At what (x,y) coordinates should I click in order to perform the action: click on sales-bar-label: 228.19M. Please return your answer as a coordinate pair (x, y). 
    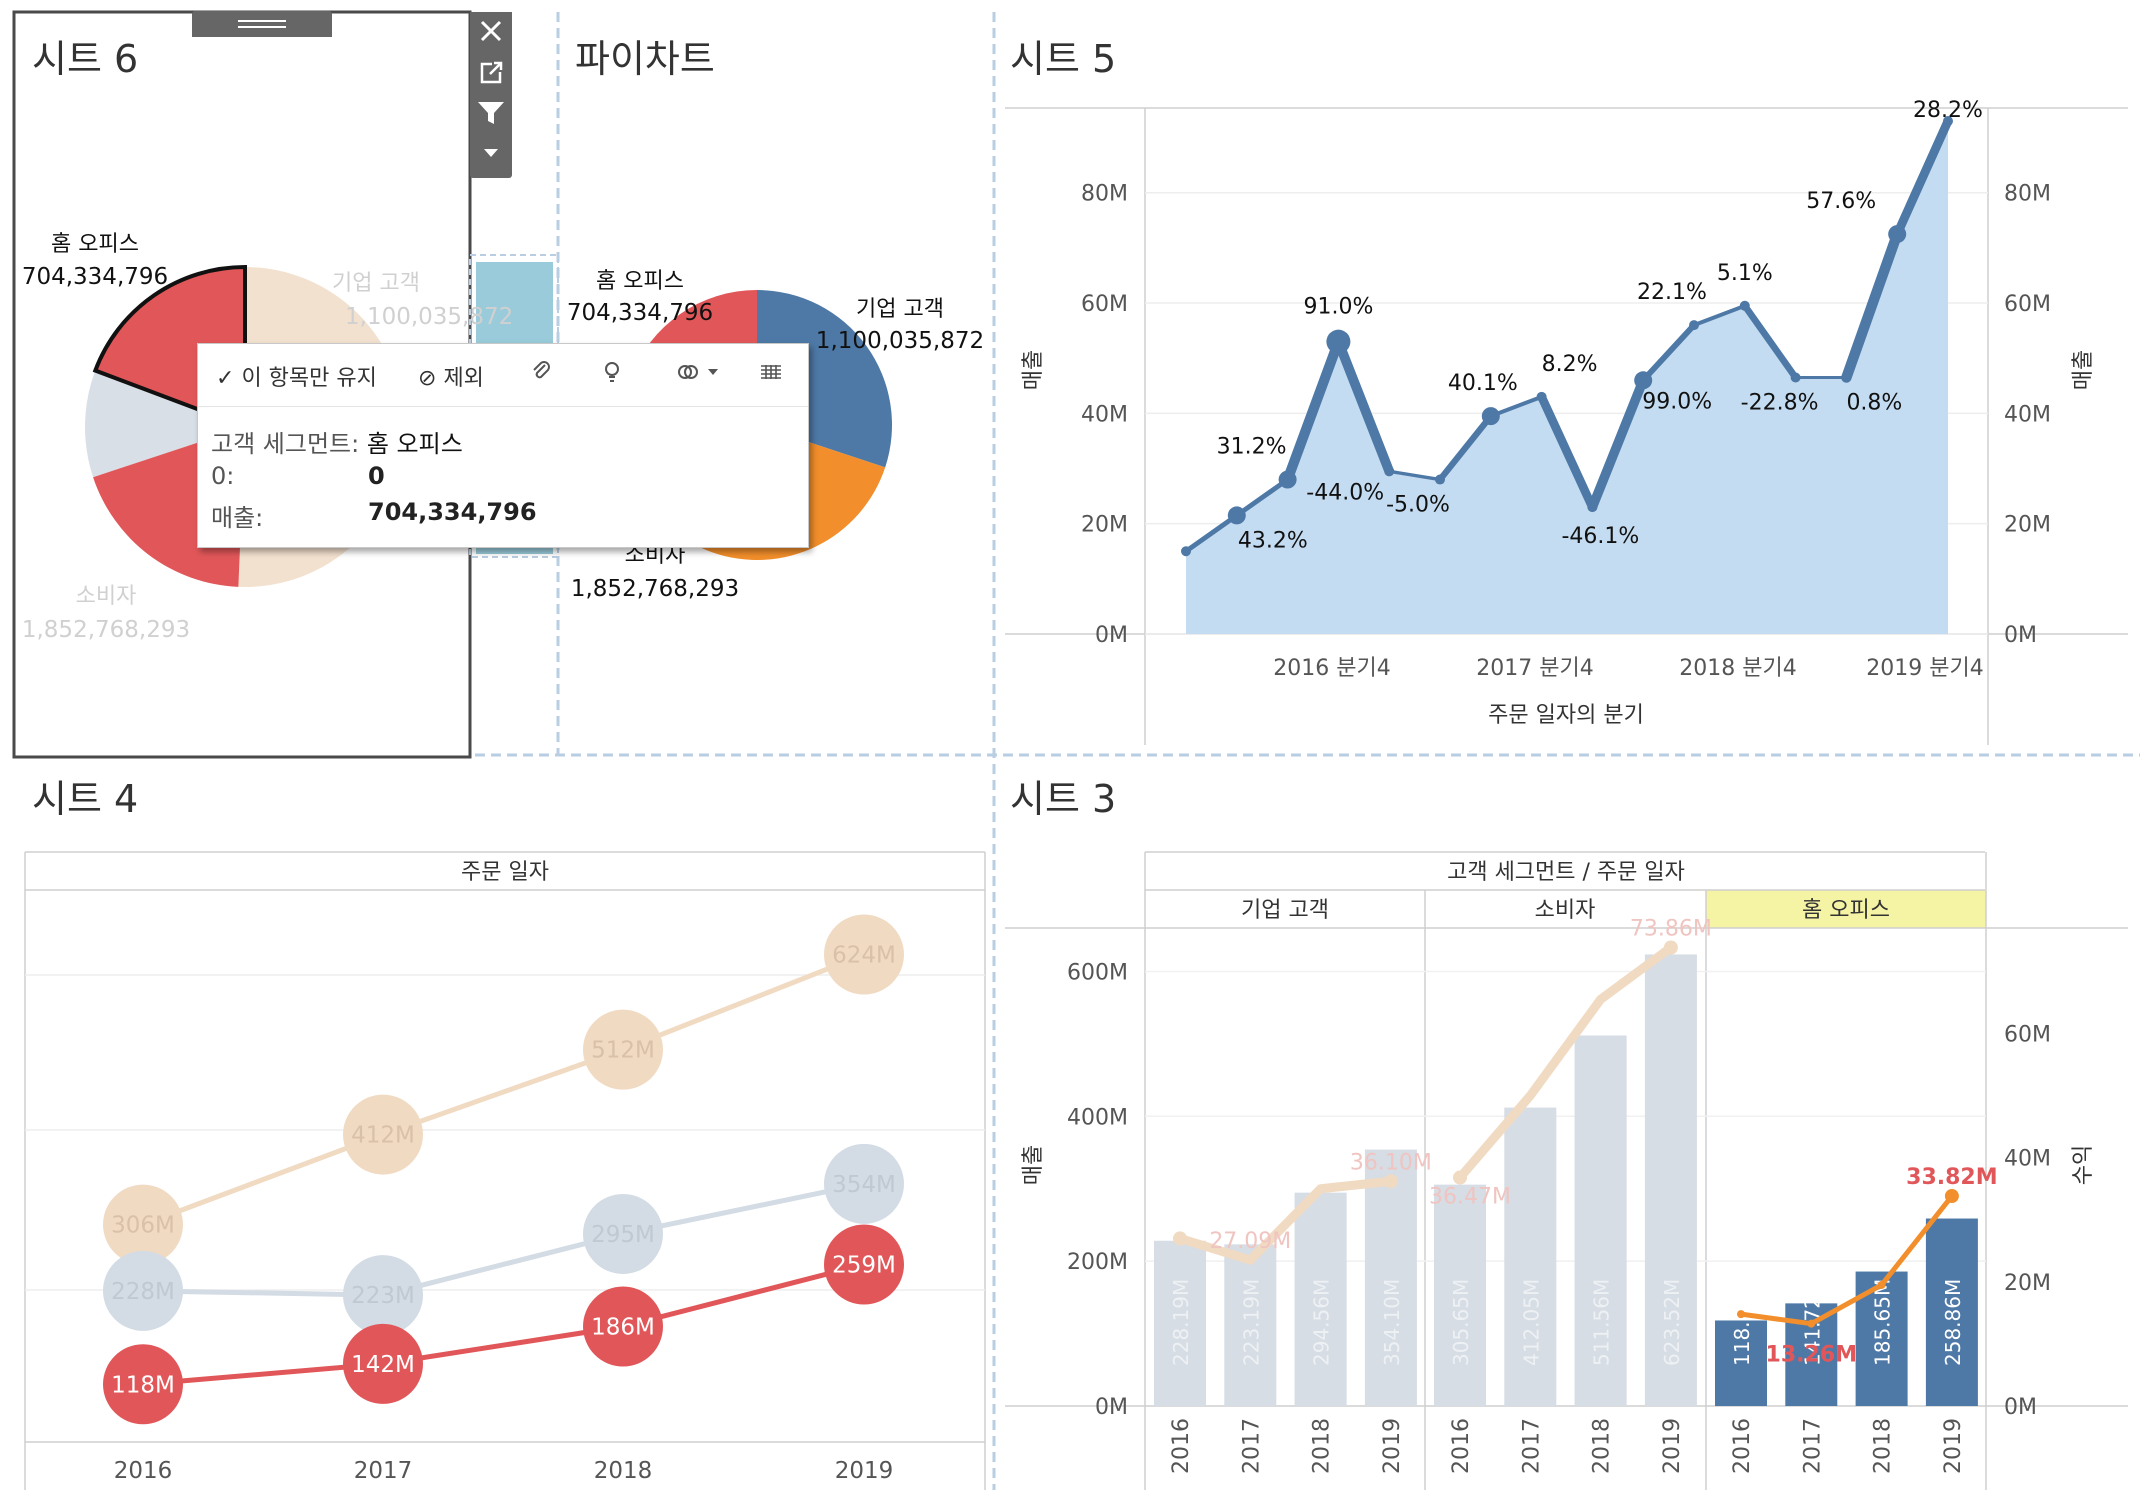
    Looking at the image, I should click on (1181, 1322).